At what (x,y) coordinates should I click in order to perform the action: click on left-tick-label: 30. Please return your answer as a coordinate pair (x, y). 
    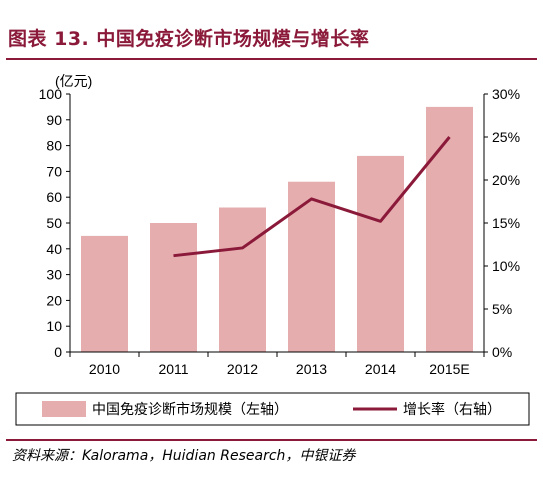
    Looking at the image, I should click on (54, 275).